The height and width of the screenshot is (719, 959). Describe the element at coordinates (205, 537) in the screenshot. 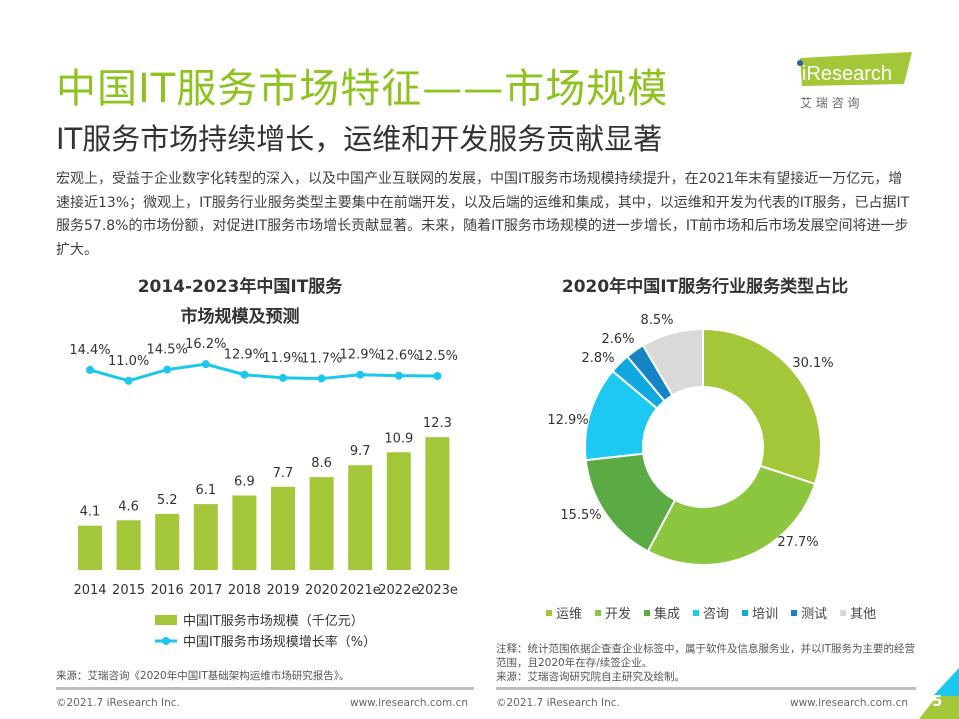

I see `bar-2017` at that location.